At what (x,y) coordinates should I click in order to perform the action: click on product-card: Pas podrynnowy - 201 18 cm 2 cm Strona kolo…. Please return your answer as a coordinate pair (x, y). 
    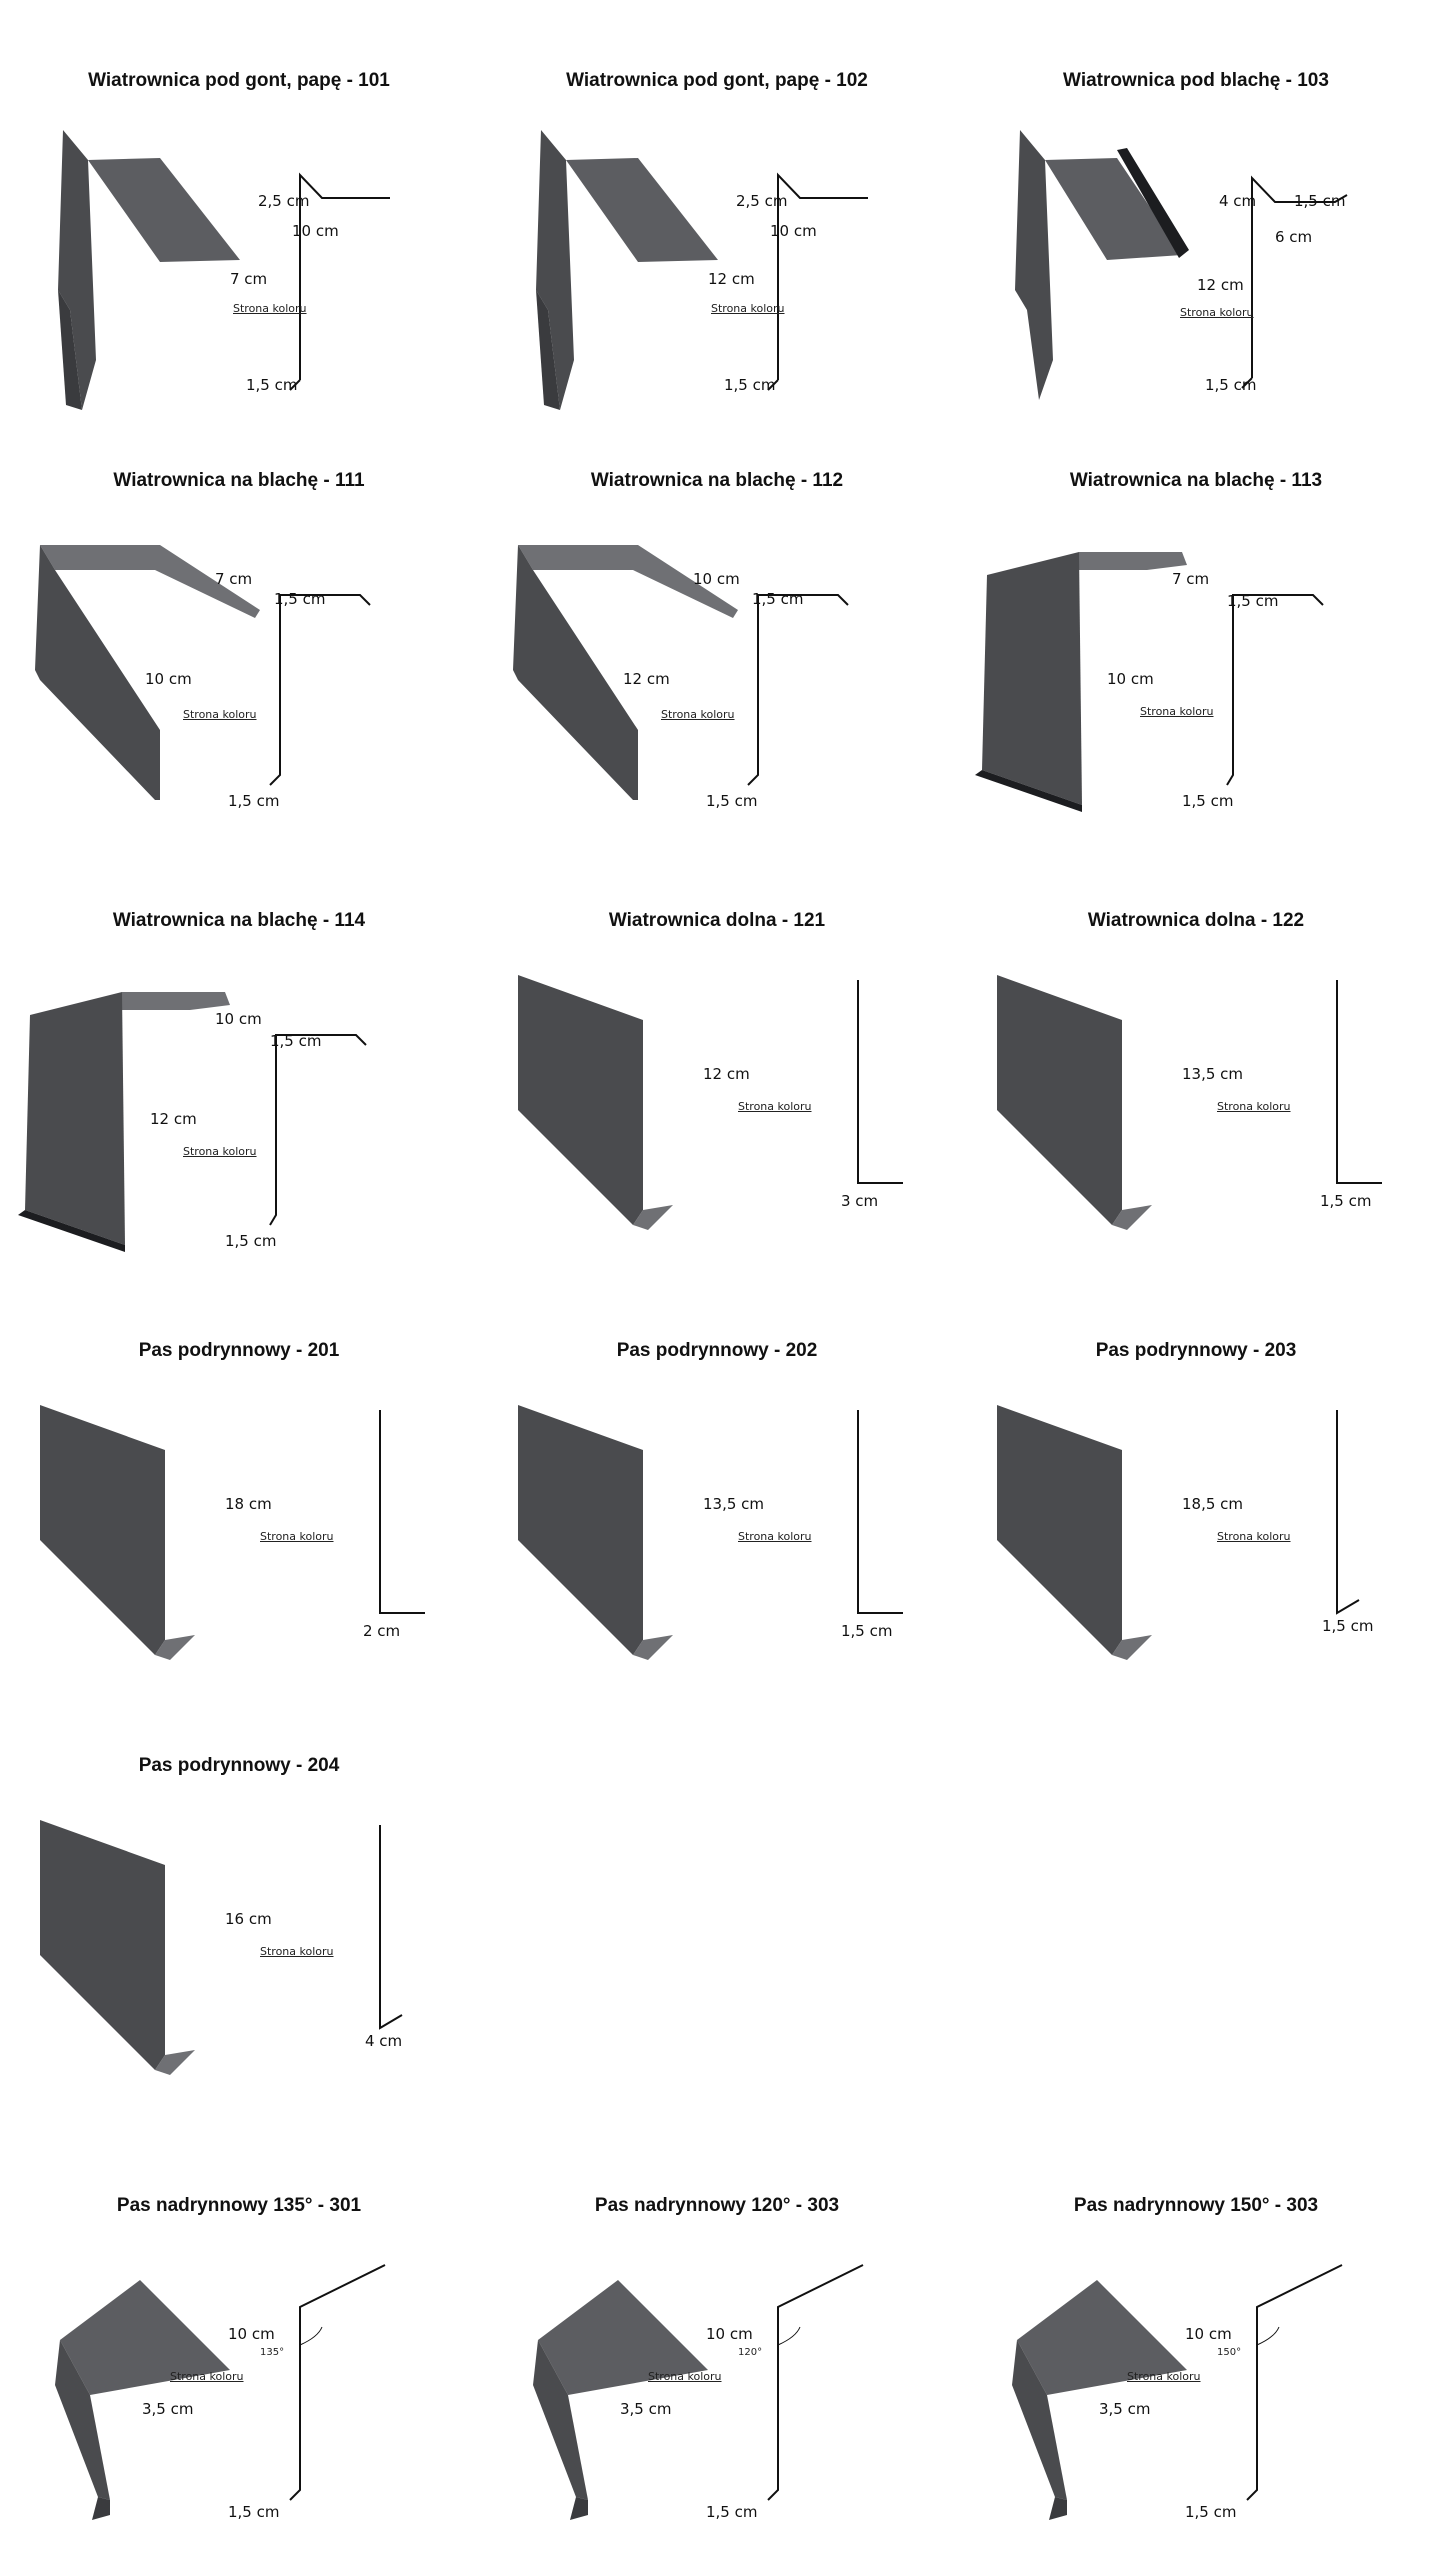
    Looking at the image, I should click on (239, 1470).